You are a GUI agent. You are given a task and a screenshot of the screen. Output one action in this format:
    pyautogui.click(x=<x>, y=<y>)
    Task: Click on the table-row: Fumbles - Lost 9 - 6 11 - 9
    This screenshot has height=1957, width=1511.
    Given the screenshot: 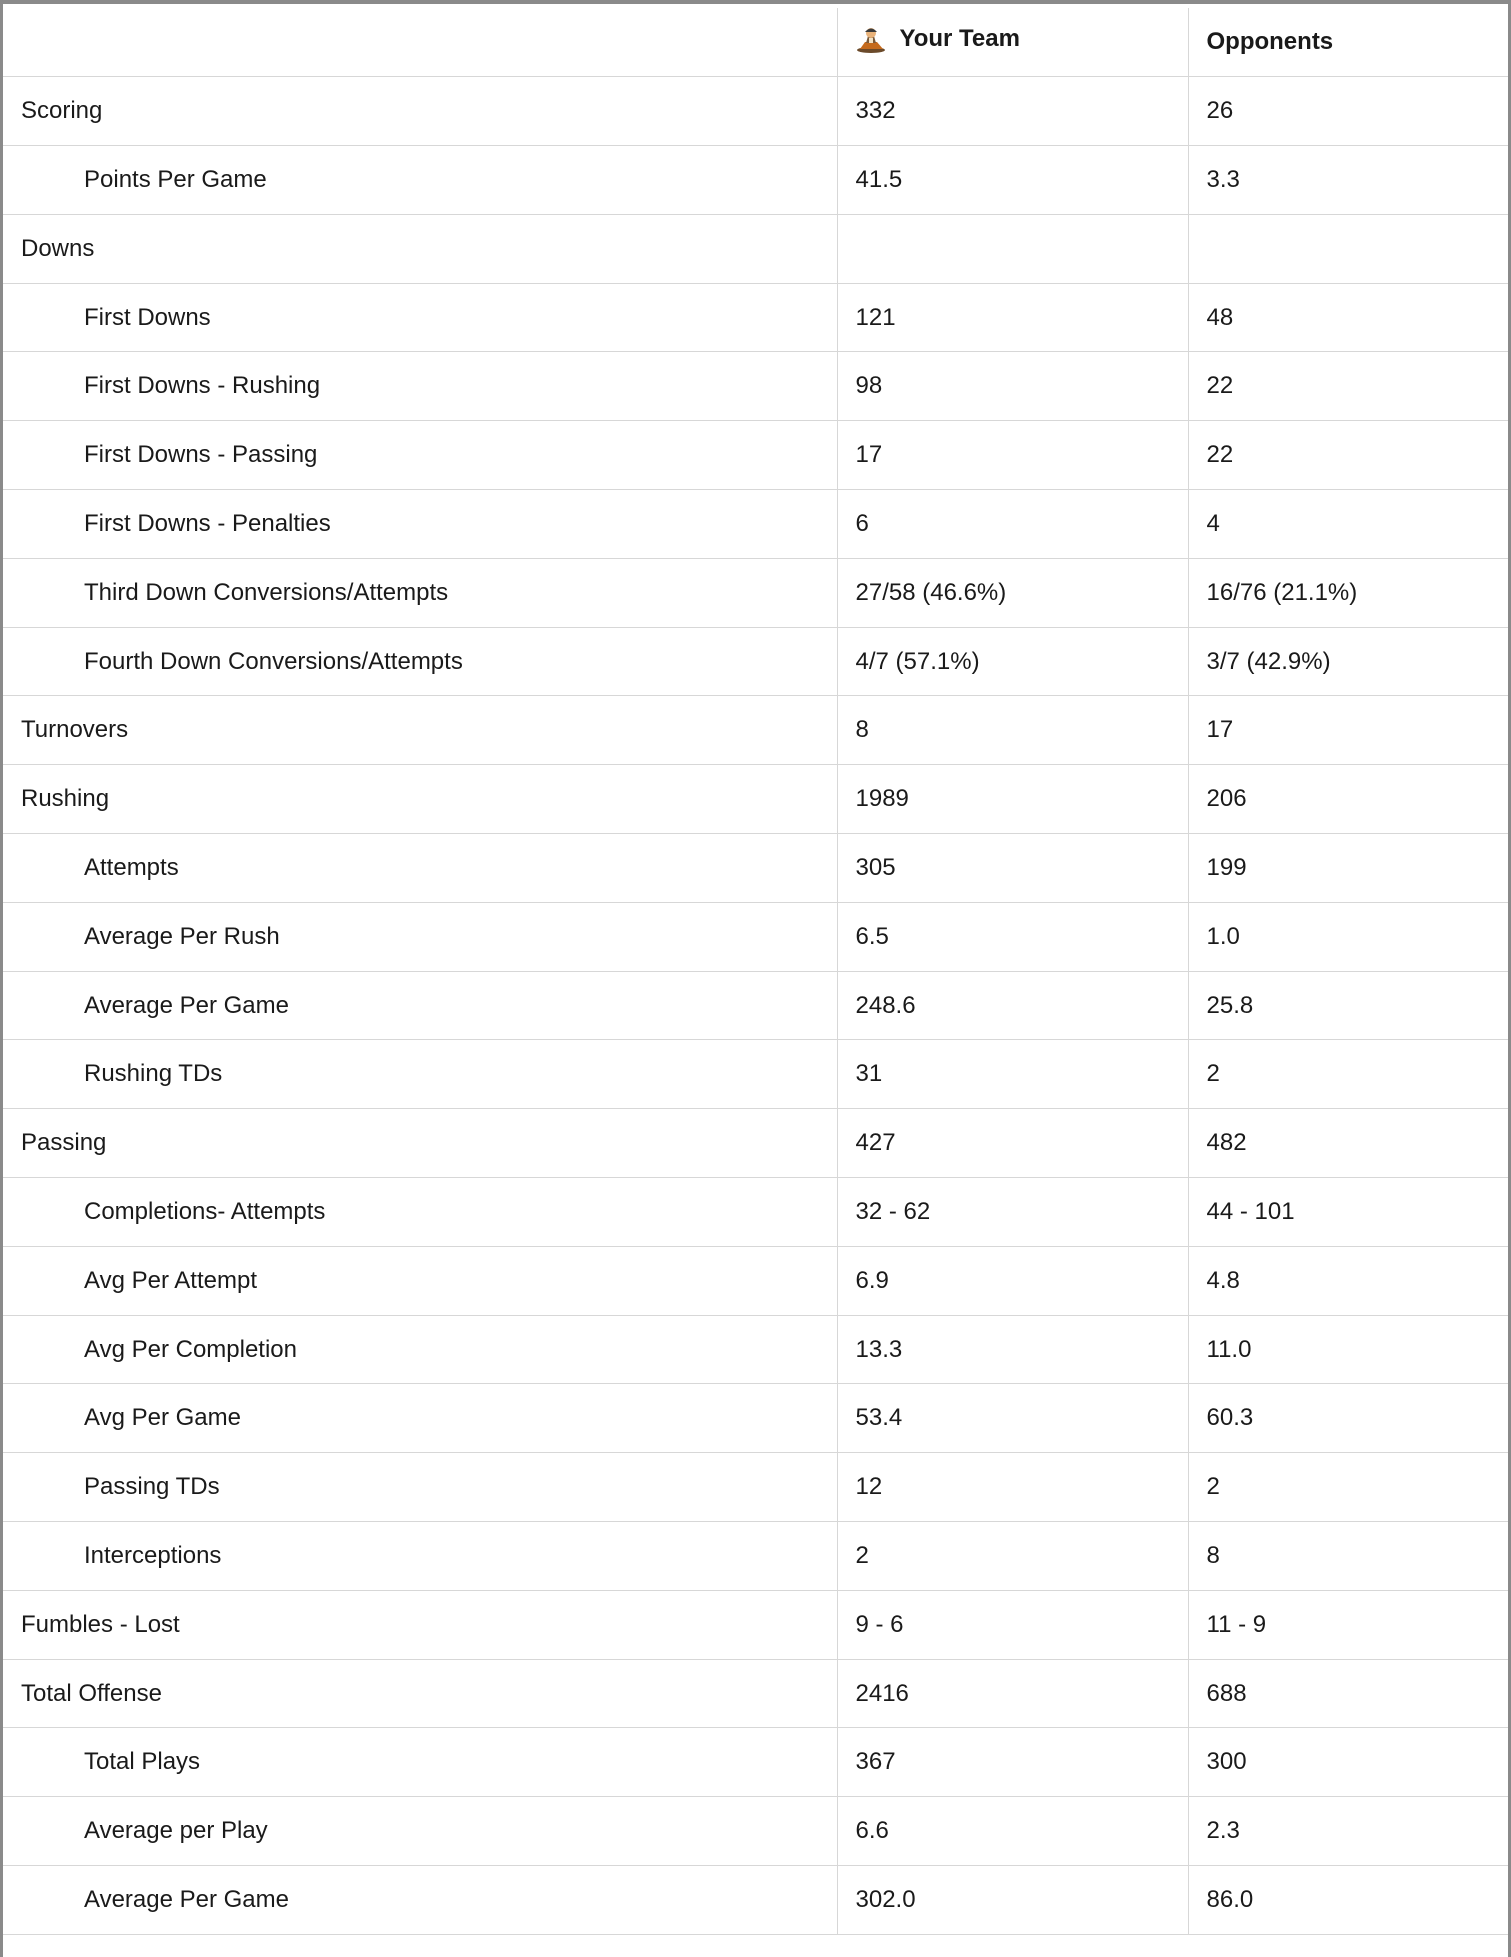 What is the action you would take?
    pyautogui.click(x=755, y=1625)
    